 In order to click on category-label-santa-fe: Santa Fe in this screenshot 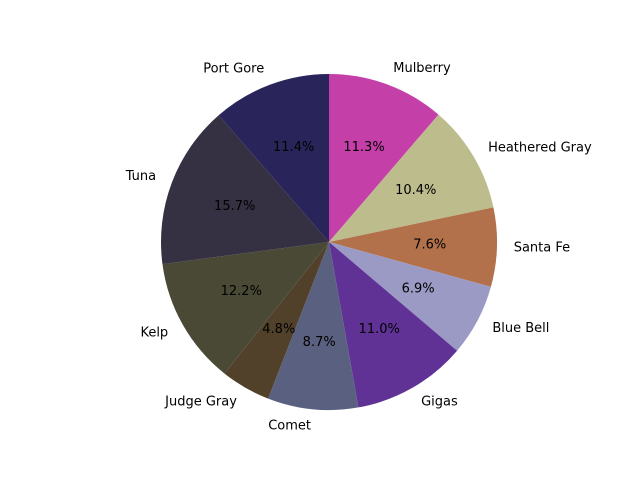, I will do `click(542, 247)`.